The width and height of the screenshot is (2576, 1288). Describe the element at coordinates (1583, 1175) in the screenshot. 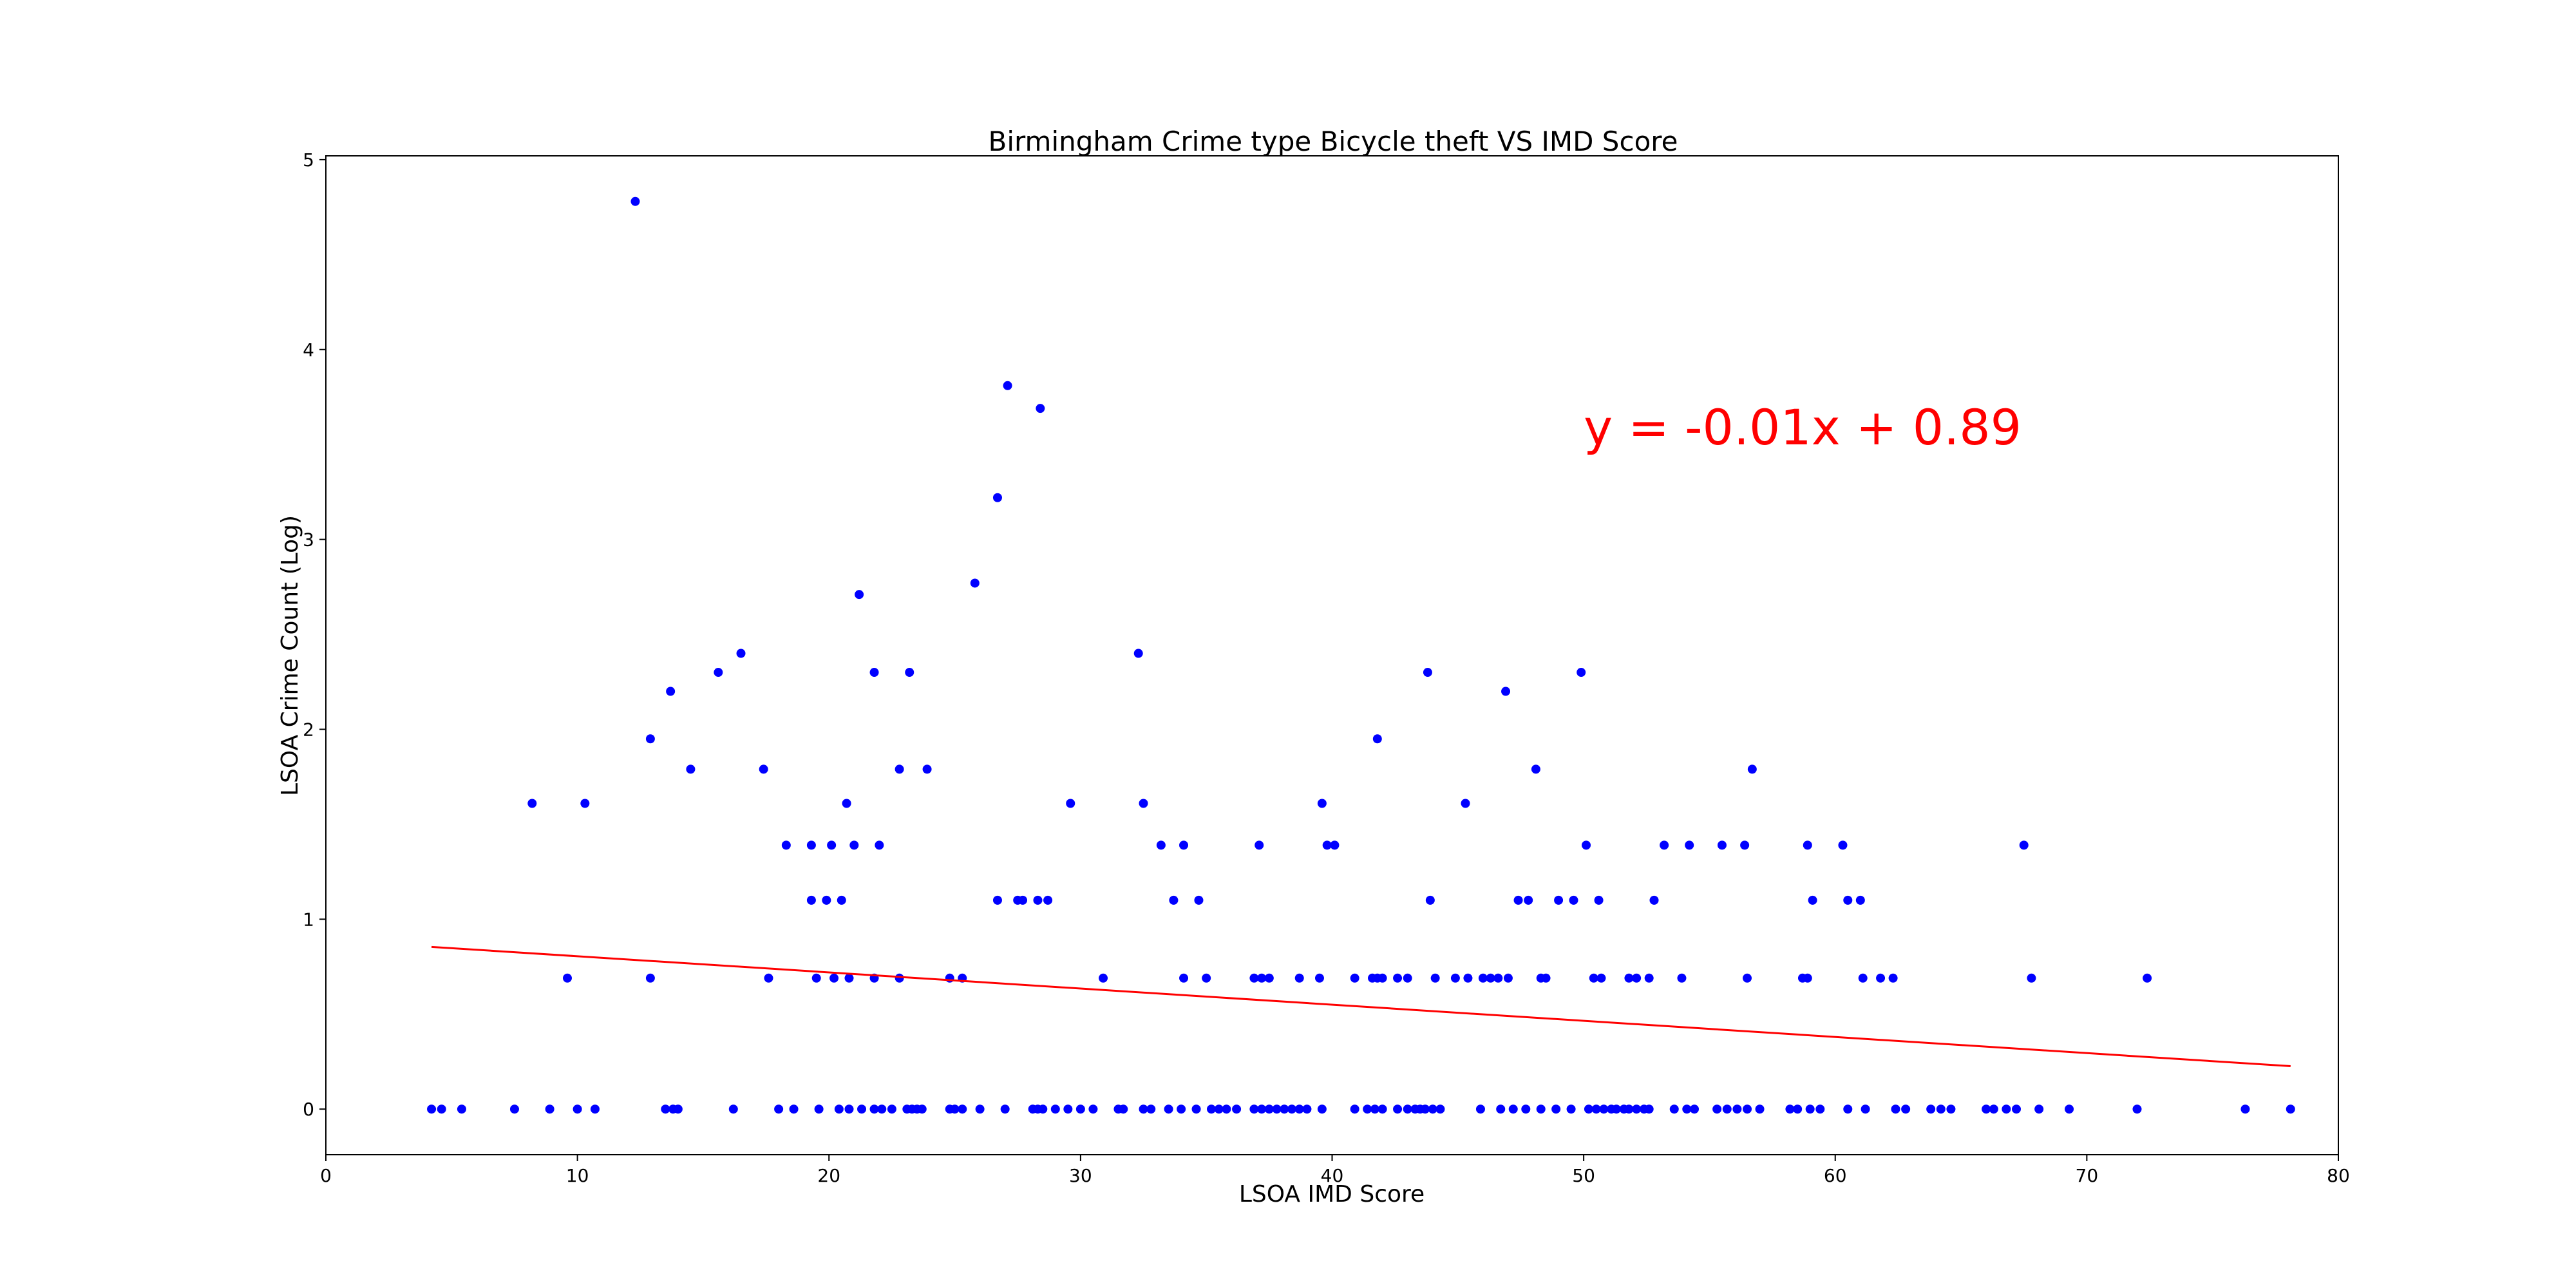

I see `x-tick-label: 50` at that location.